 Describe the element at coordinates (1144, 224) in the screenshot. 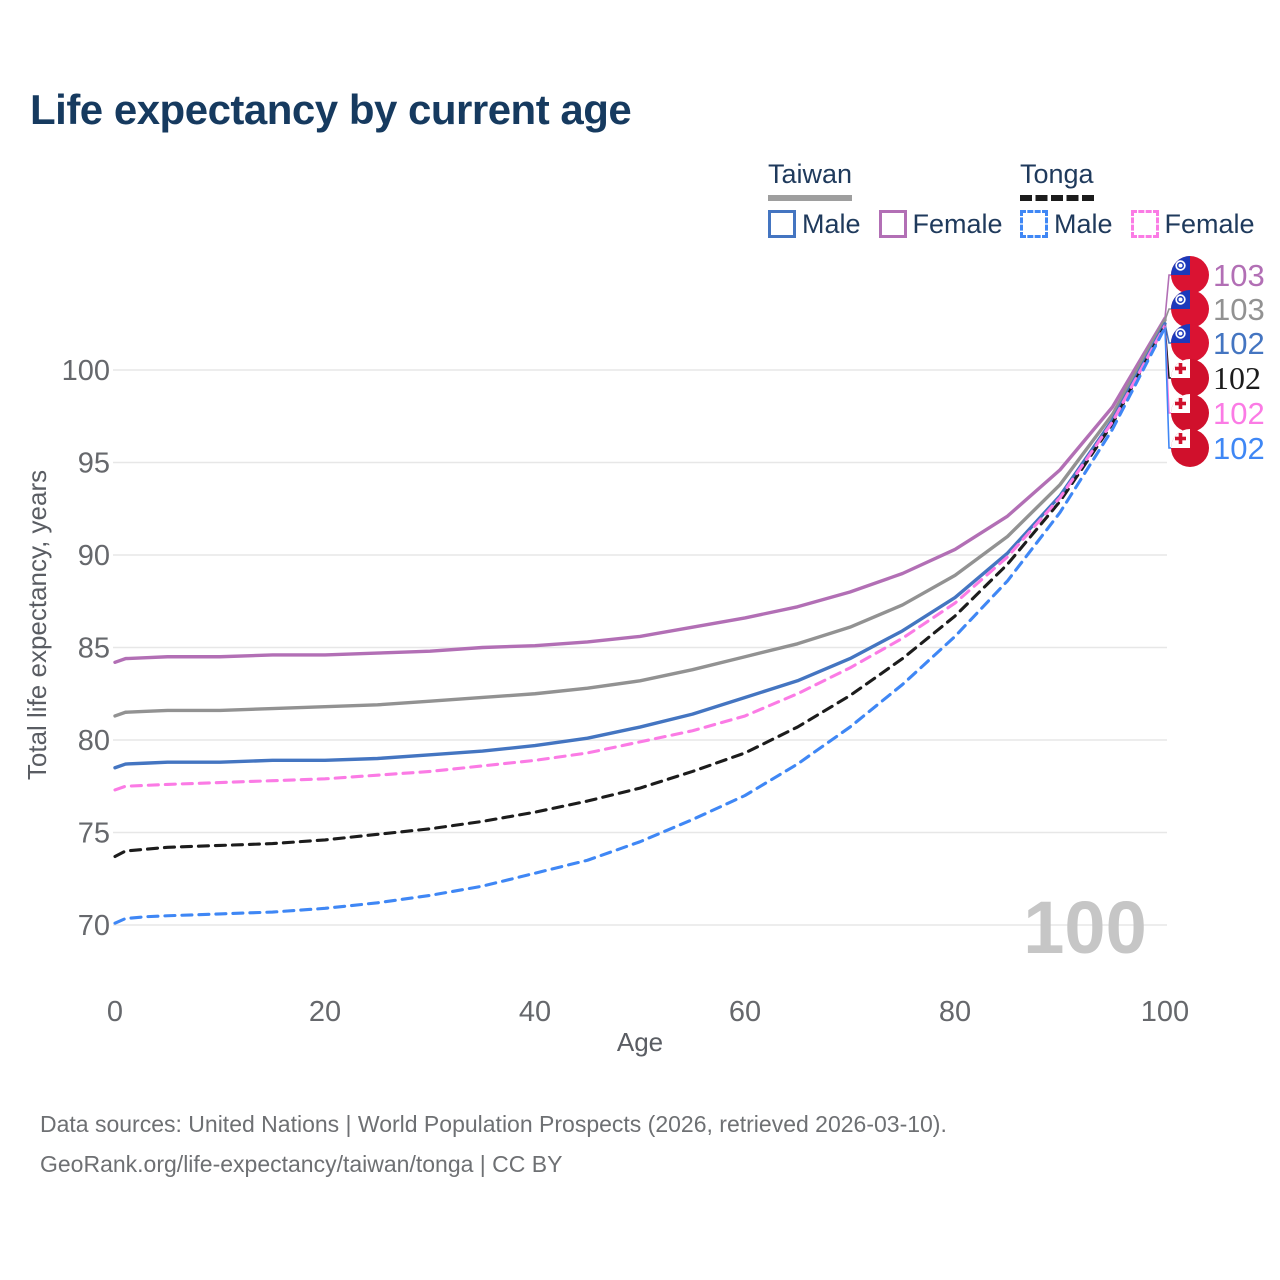

I see `tonga-female-line-swatch` at that location.